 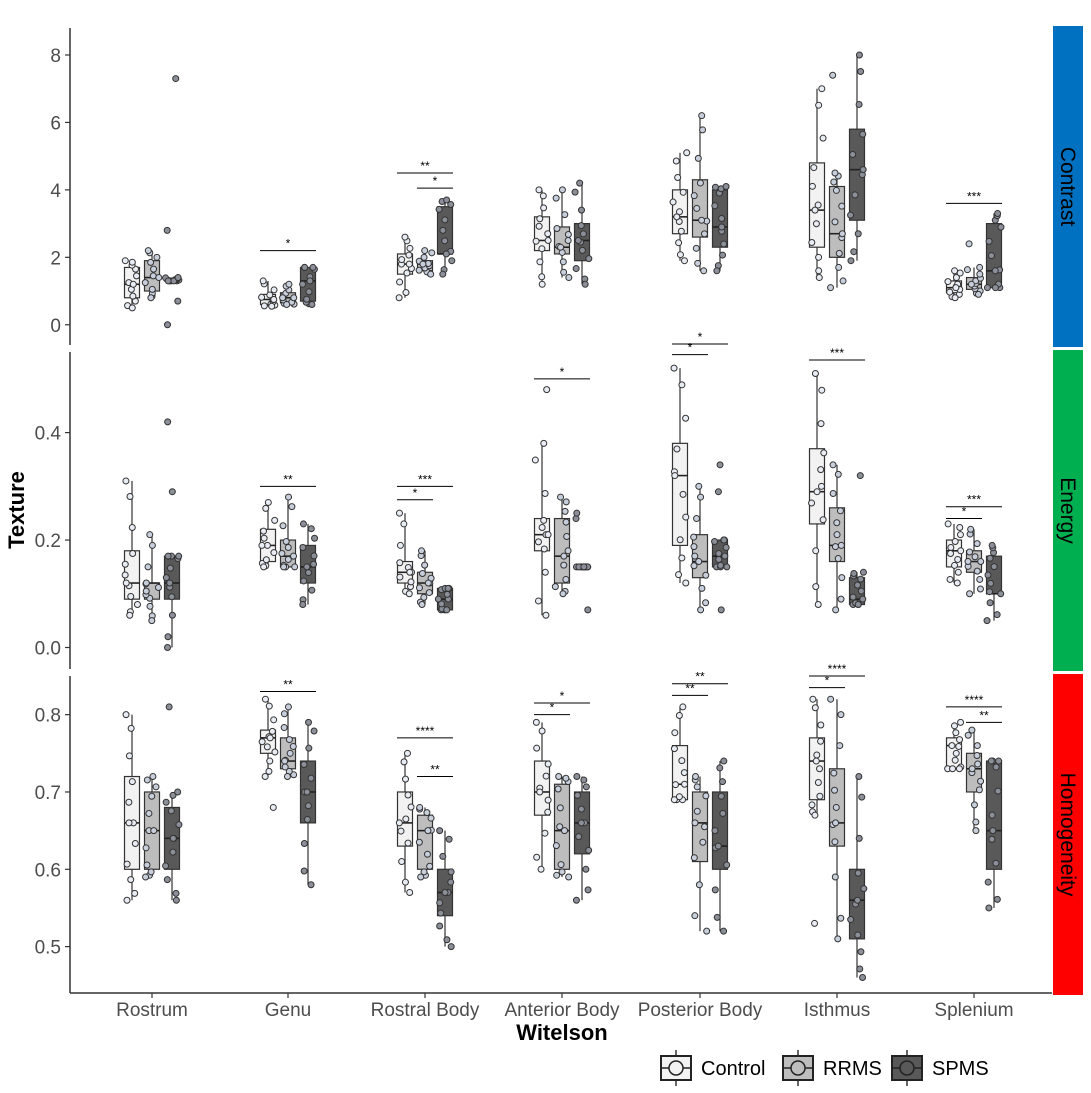 I want to click on significance-bracket: ***, so click(x=974, y=500).